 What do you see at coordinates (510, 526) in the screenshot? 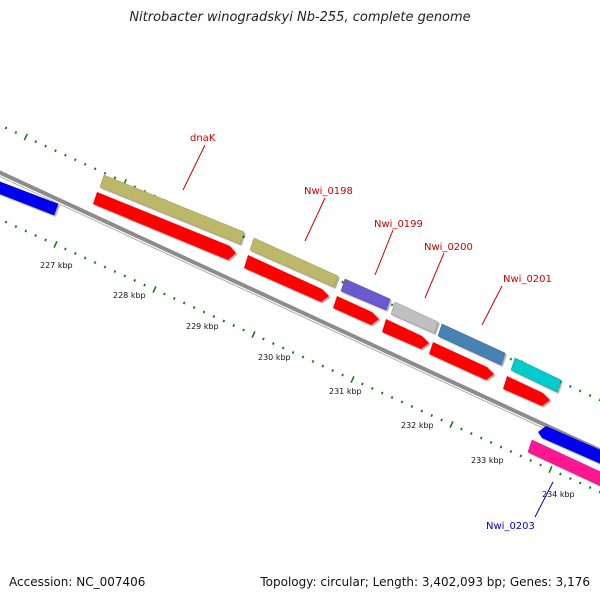
I see `gene-label-Nwi_0203: Nwi_0203` at bounding box center [510, 526].